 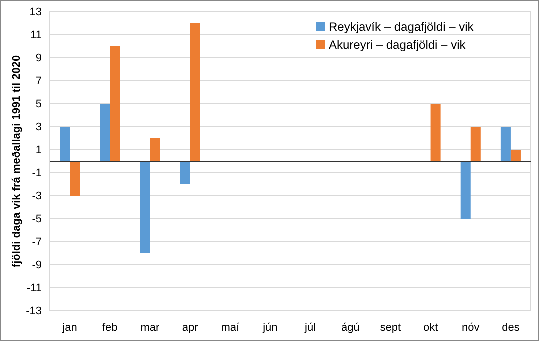 What do you see at coordinates (150, 328) in the screenshot?
I see `x-tick-label: mar` at bounding box center [150, 328].